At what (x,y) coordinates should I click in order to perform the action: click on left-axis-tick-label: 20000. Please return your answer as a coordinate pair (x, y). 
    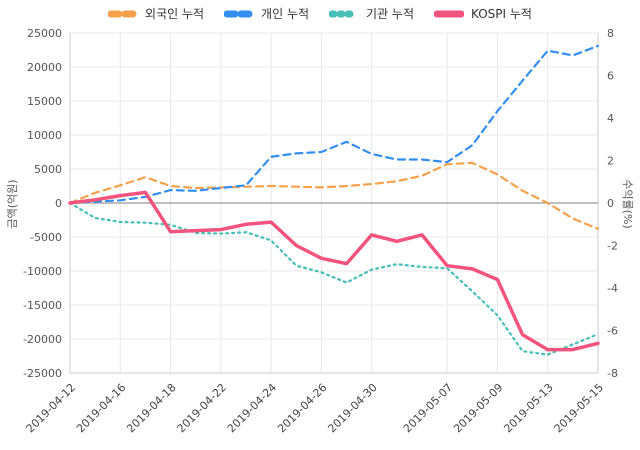
    Looking at the image, I should click on (44, 67).